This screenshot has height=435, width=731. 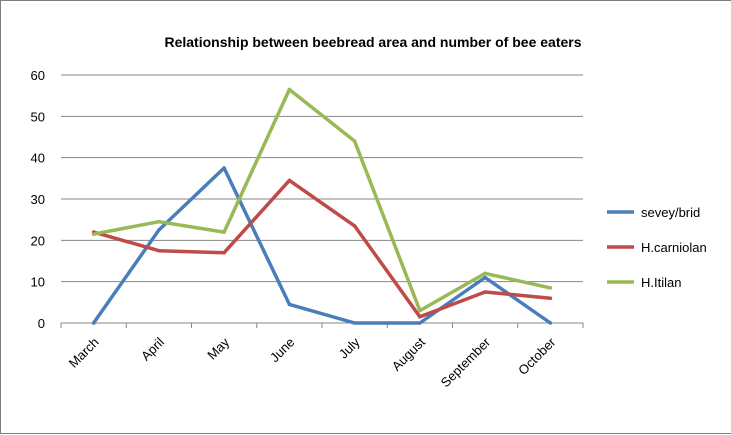 What do you see at coordinates (349, 347) in the screenshot?
I see `x-tick-label: July` at bounding box center [349, 347].